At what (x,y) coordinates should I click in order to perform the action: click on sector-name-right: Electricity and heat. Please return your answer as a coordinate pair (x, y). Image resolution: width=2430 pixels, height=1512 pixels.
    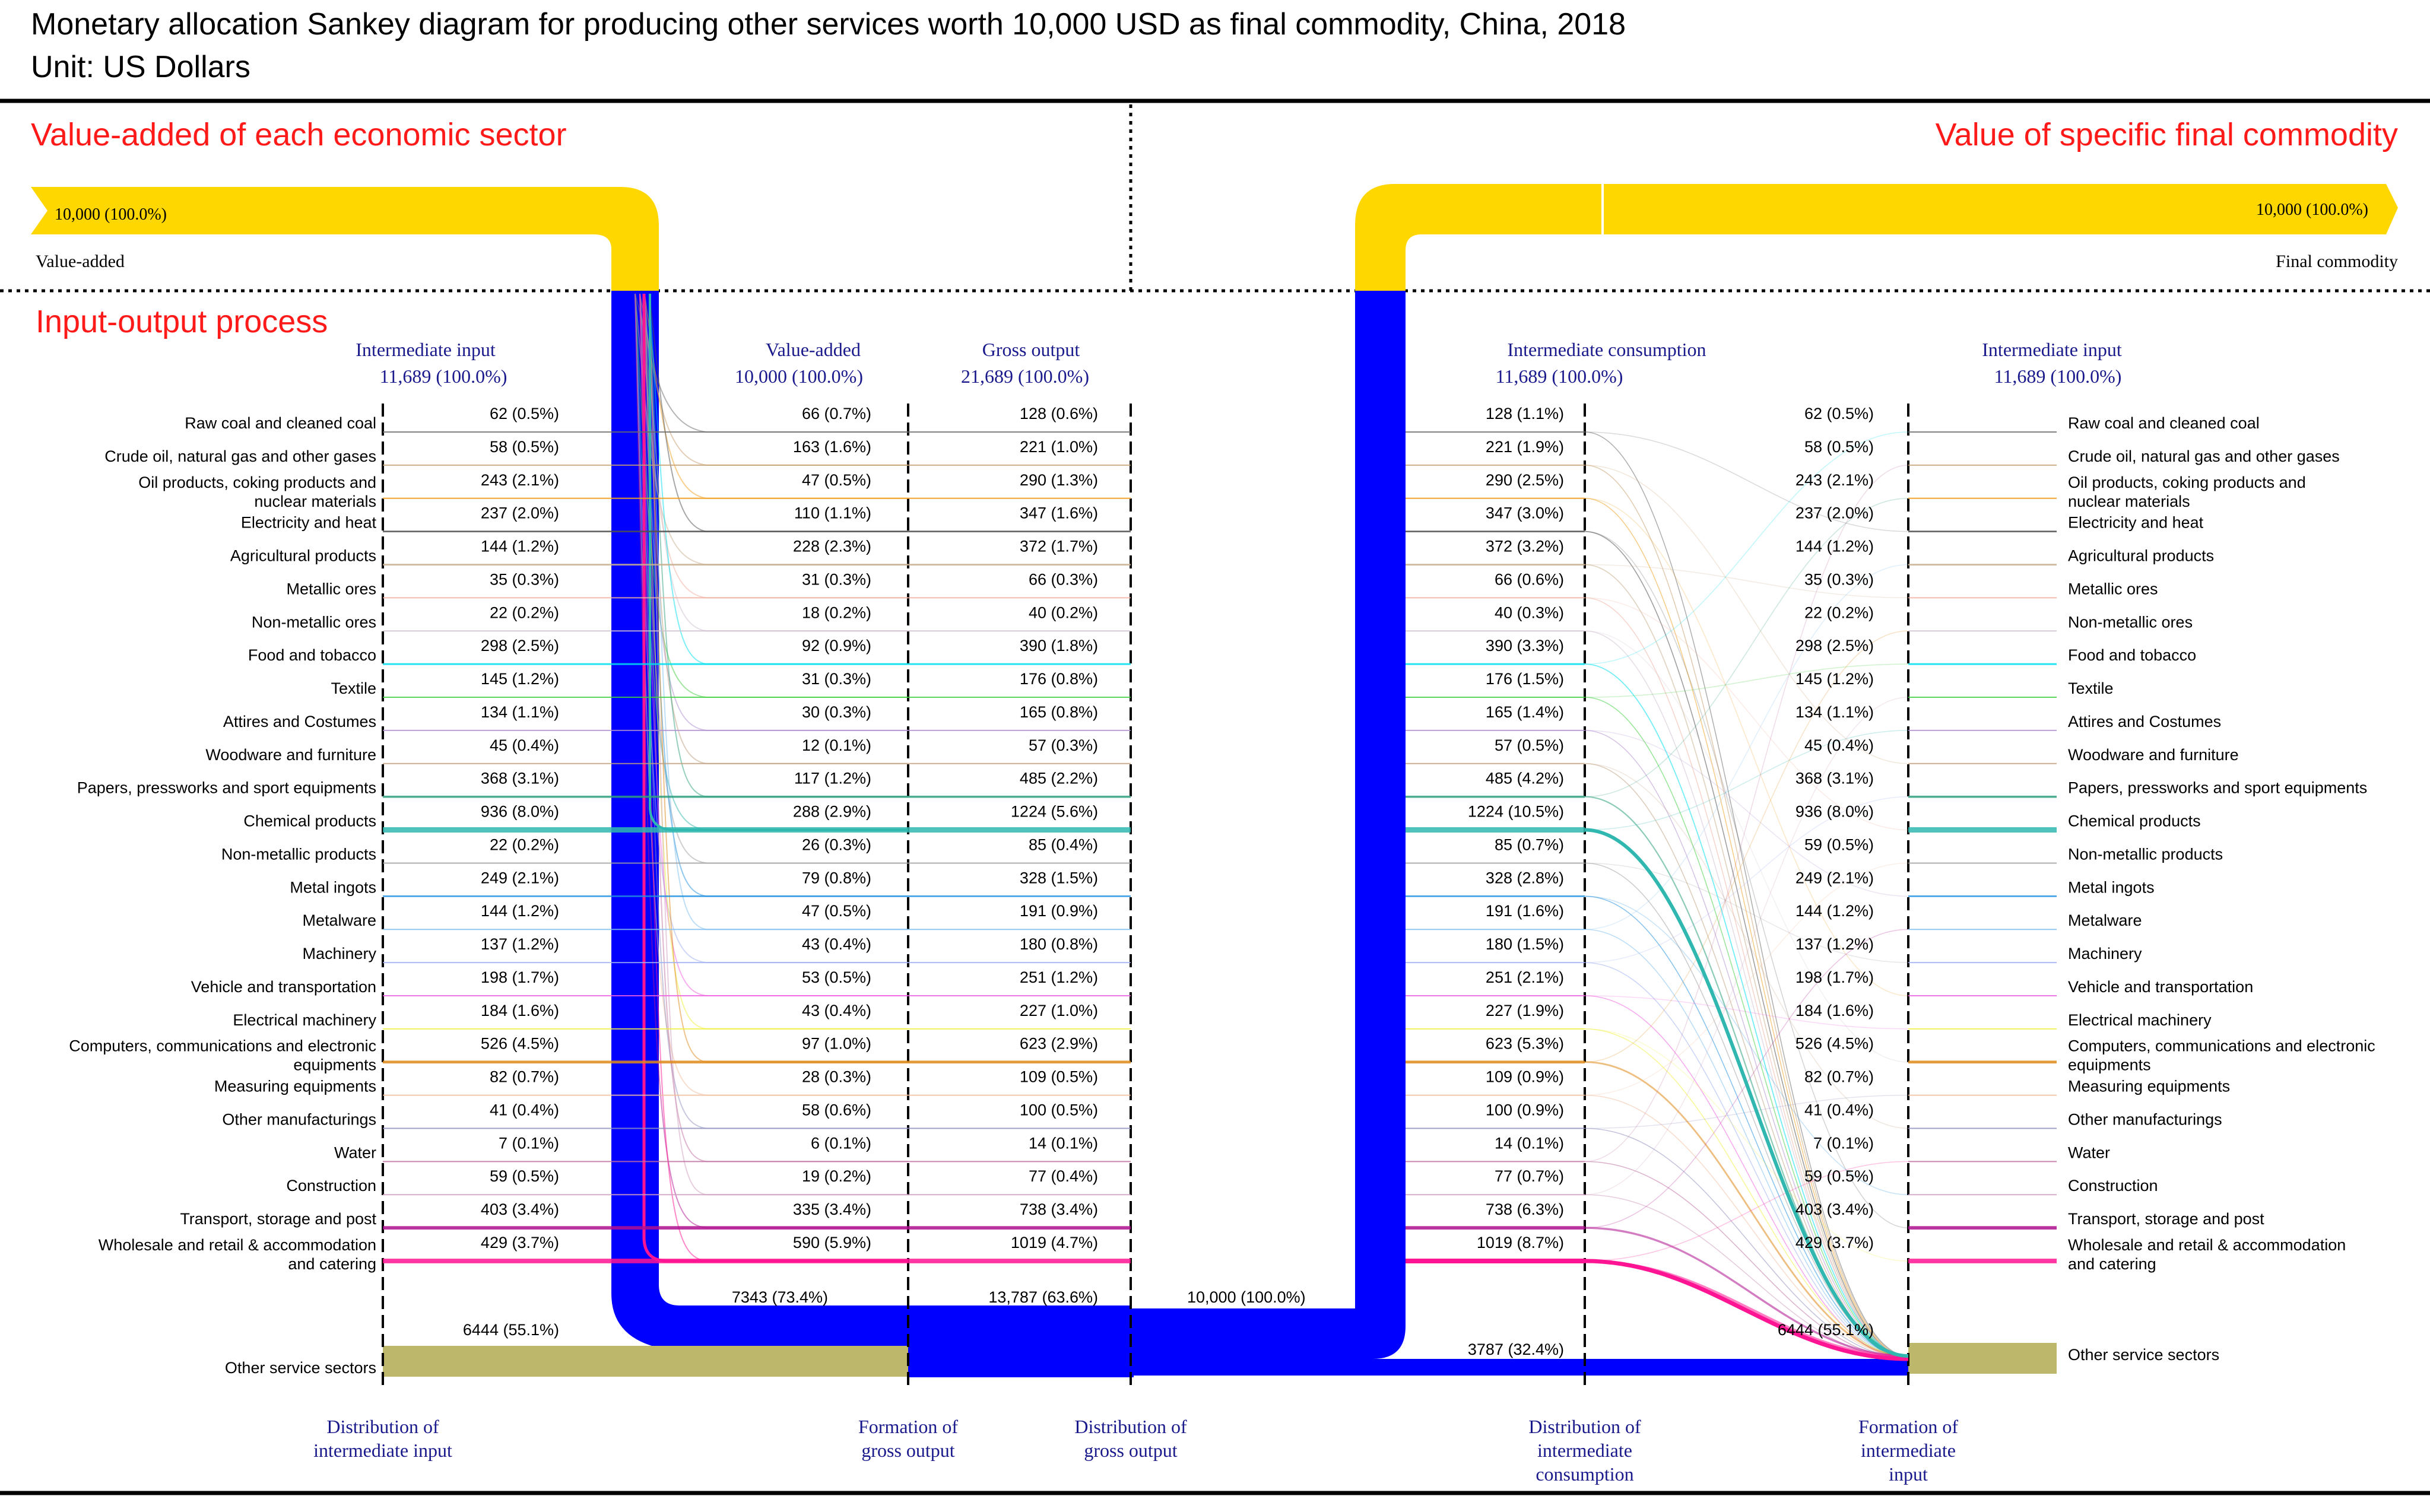
    Looking at the image, I should click on (2136, 523).